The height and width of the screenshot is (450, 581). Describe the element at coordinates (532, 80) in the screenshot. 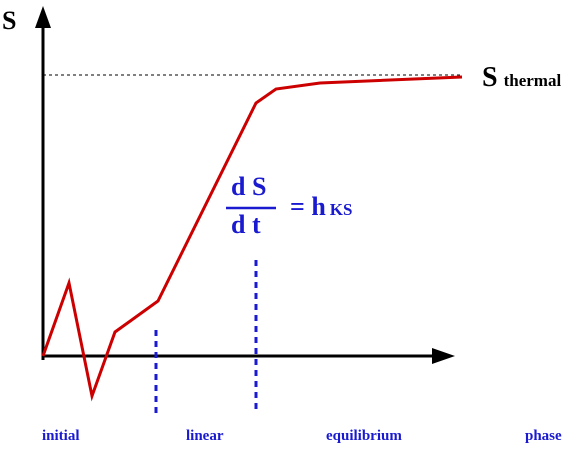

I see `saturation-subscript: thermal` at that location.